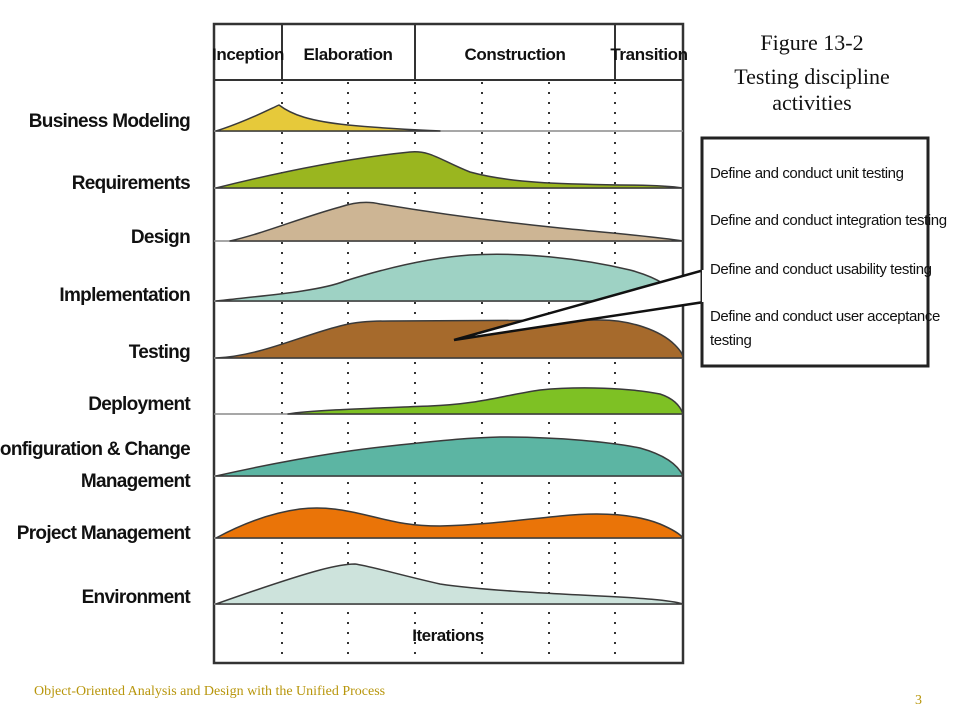 The image size is (960, 720). I want to click on project-management-curve, so click(449, 523).